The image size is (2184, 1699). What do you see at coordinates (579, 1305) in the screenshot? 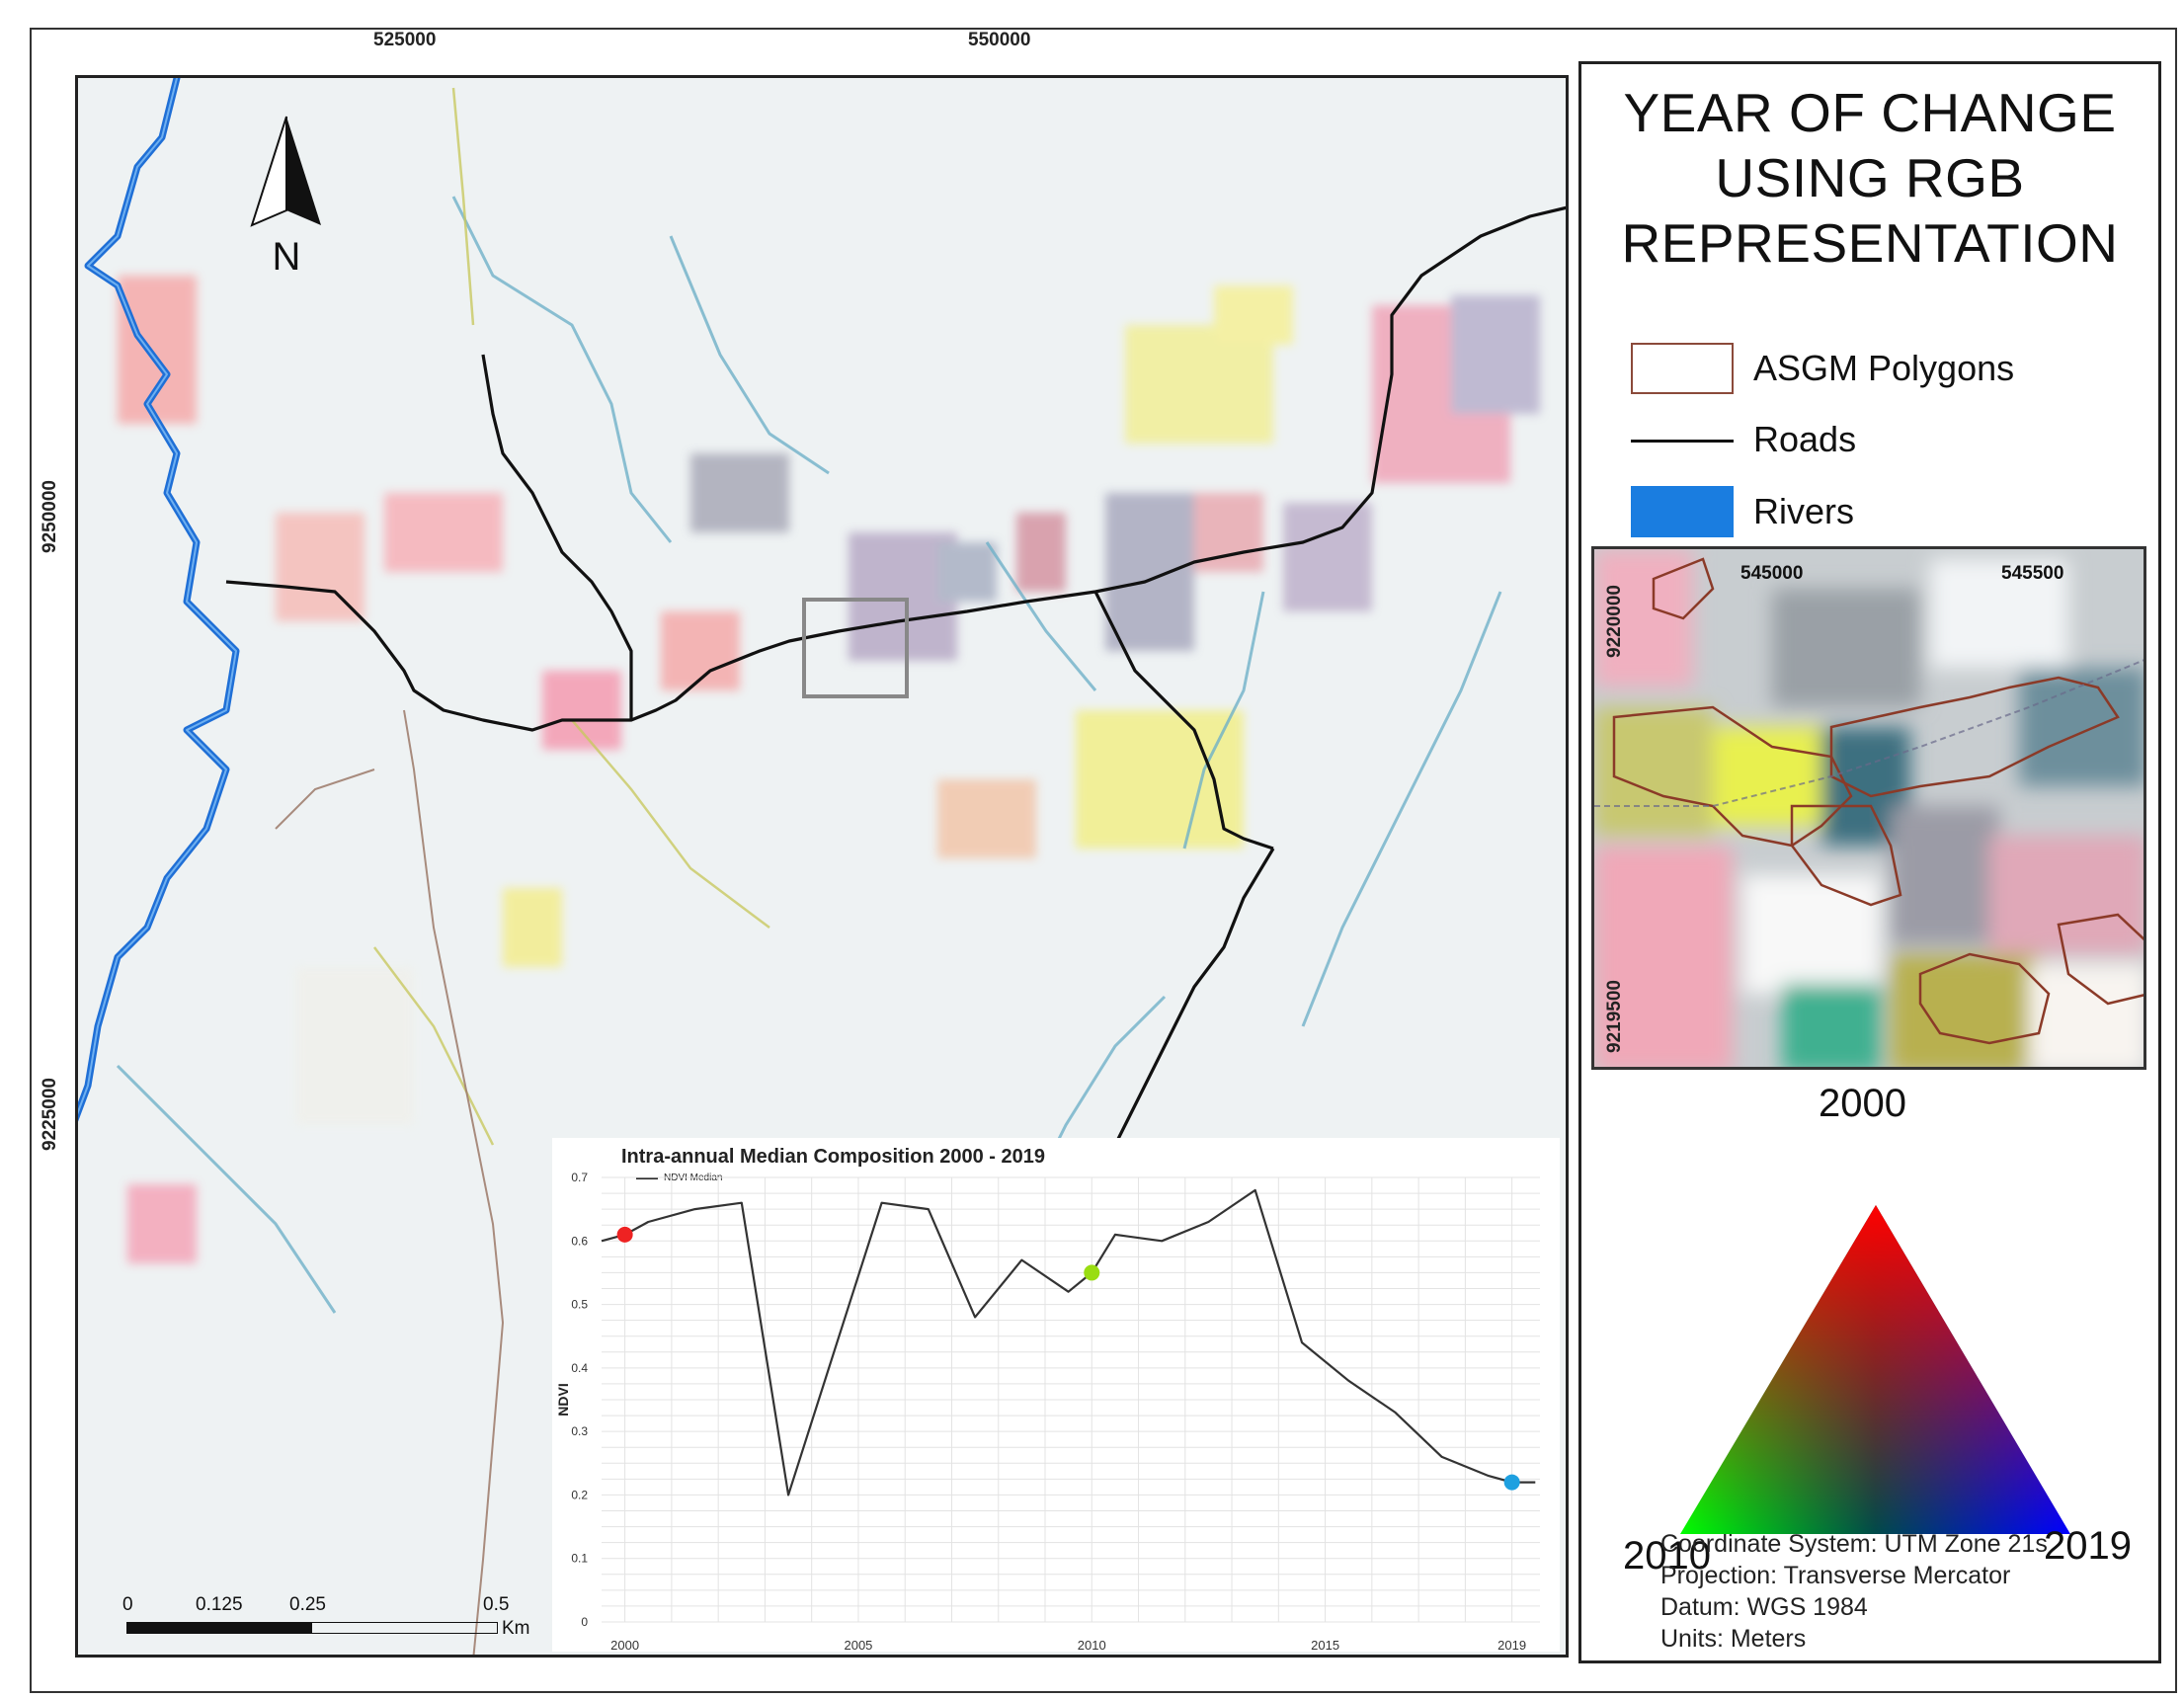
I see `chart-y-tick-label: 0.5` at bounding box center [579, 1305].